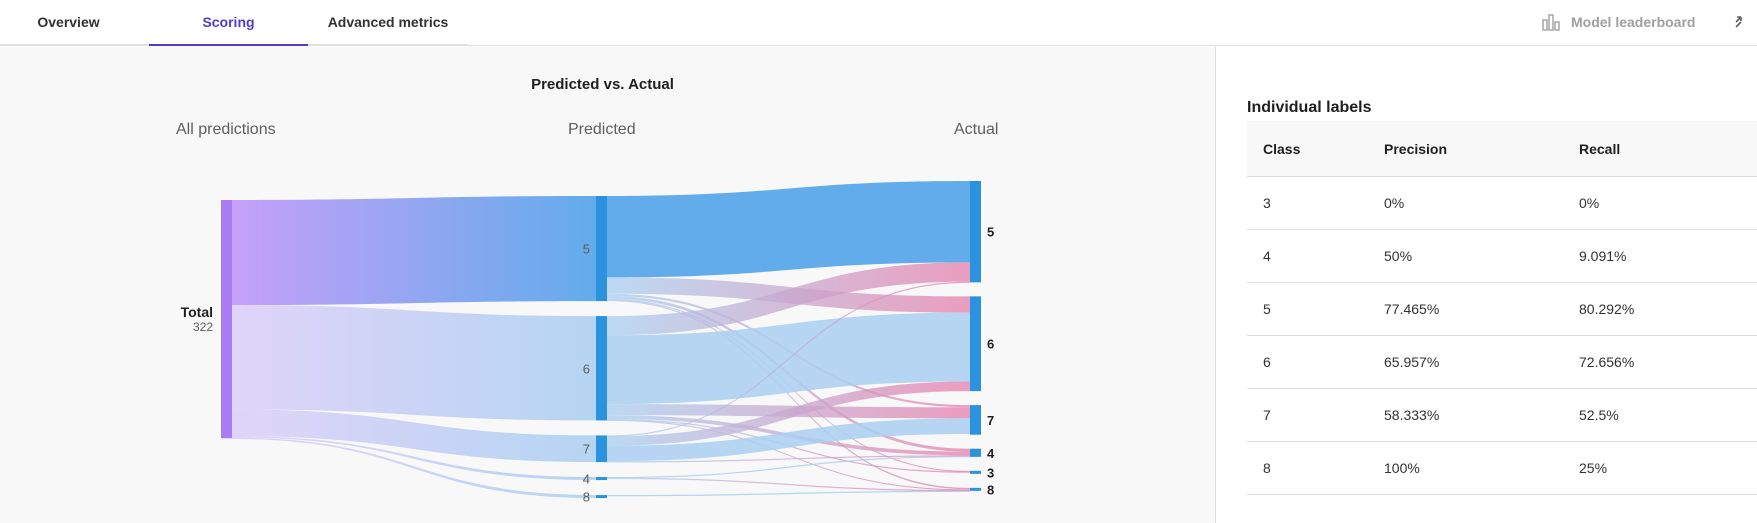  I want to click on table-row: 5 77.465% 80.292%, so click(1502, 309).